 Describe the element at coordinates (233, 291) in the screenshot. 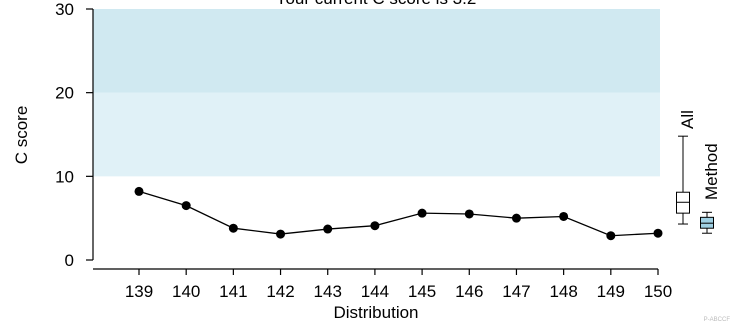

I see `x-tick-label-141: 141` at that location.